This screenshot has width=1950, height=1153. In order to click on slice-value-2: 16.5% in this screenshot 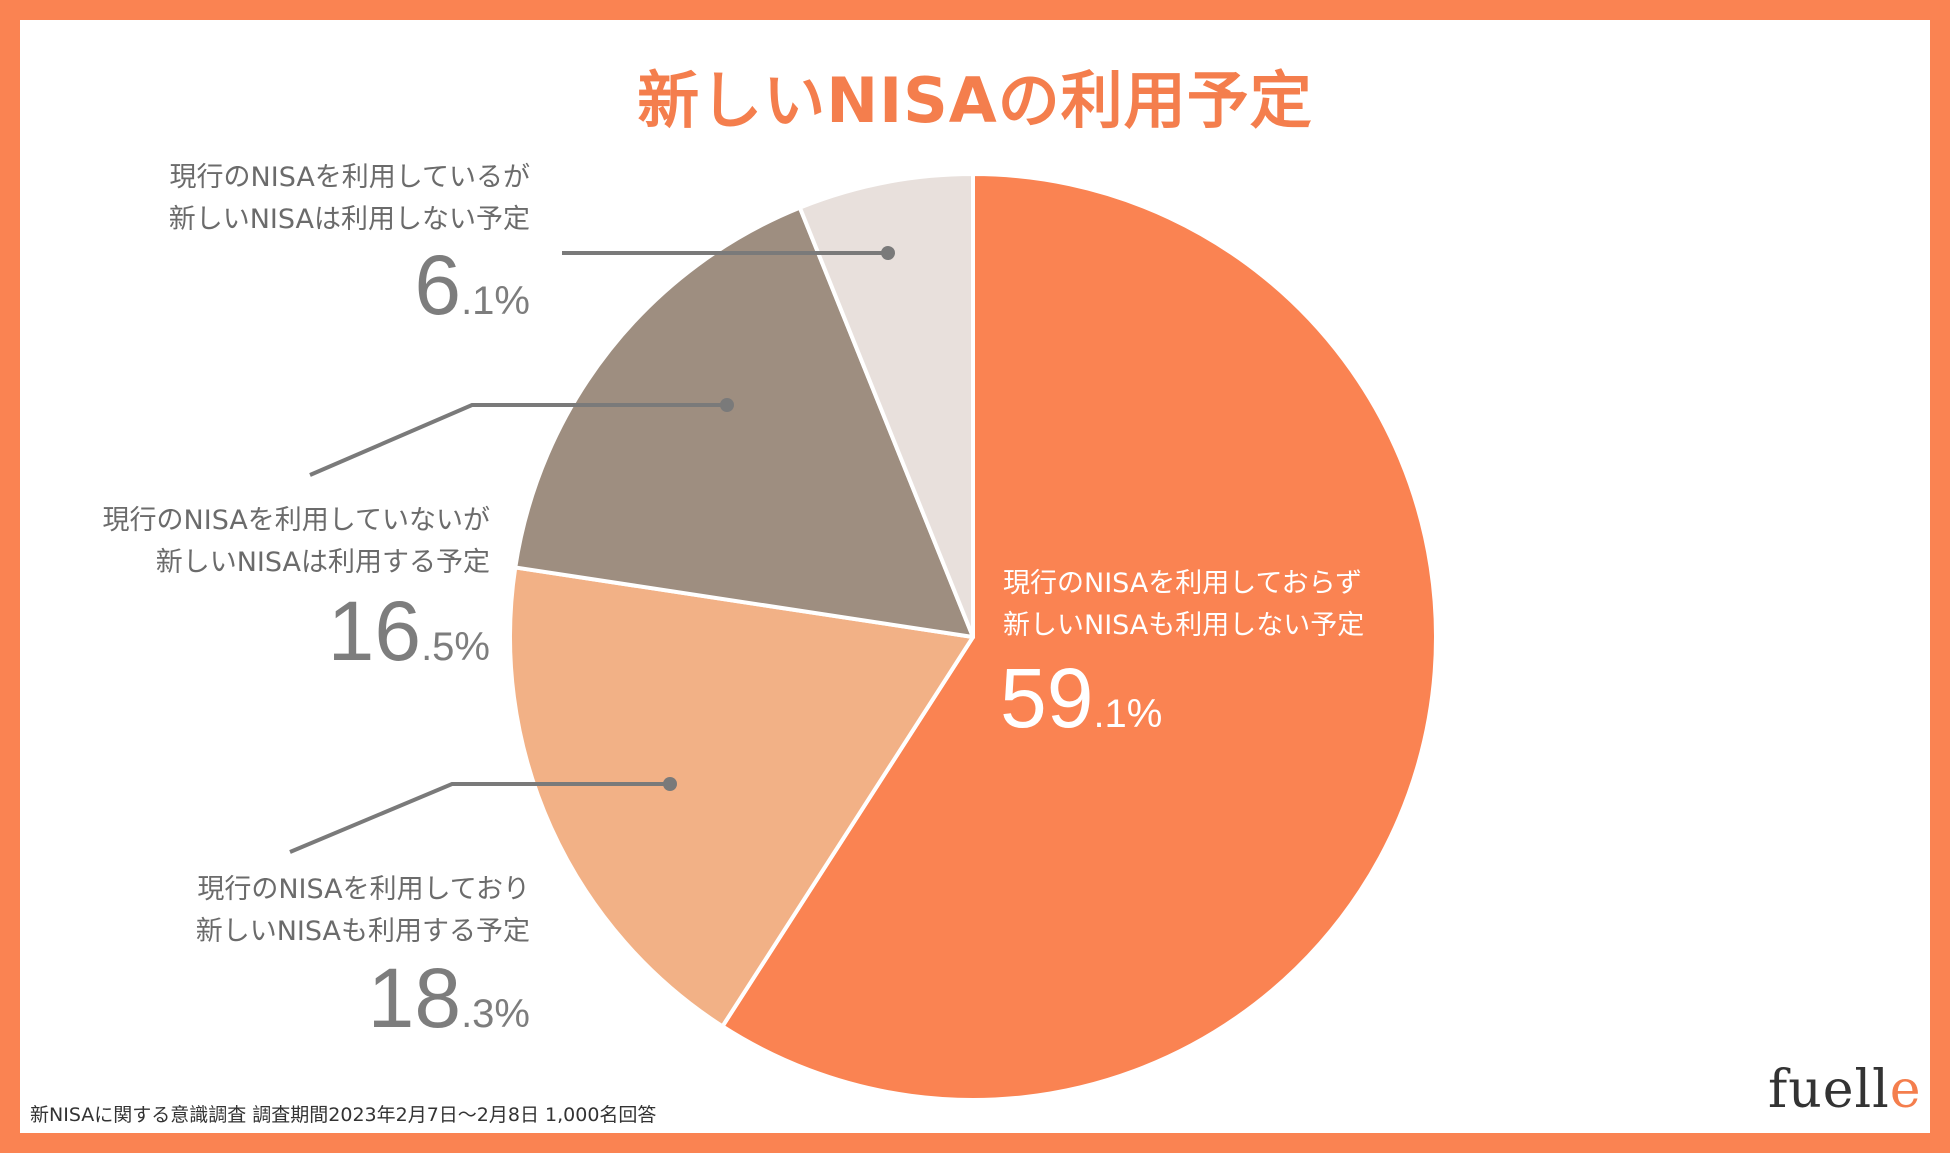, I will do `click(340, 631)`.